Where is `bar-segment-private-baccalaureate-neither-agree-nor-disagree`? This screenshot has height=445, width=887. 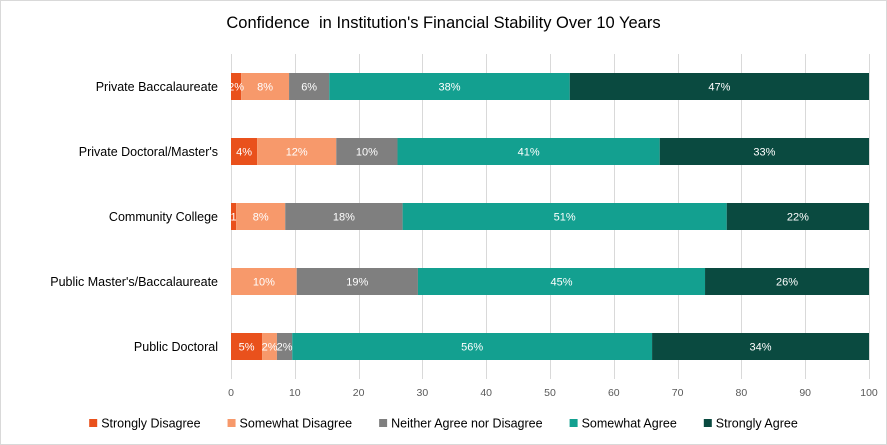 bar-segment-private-baccalaureate-neither-agree-nor-disagree is located at coordinates (309, 86).